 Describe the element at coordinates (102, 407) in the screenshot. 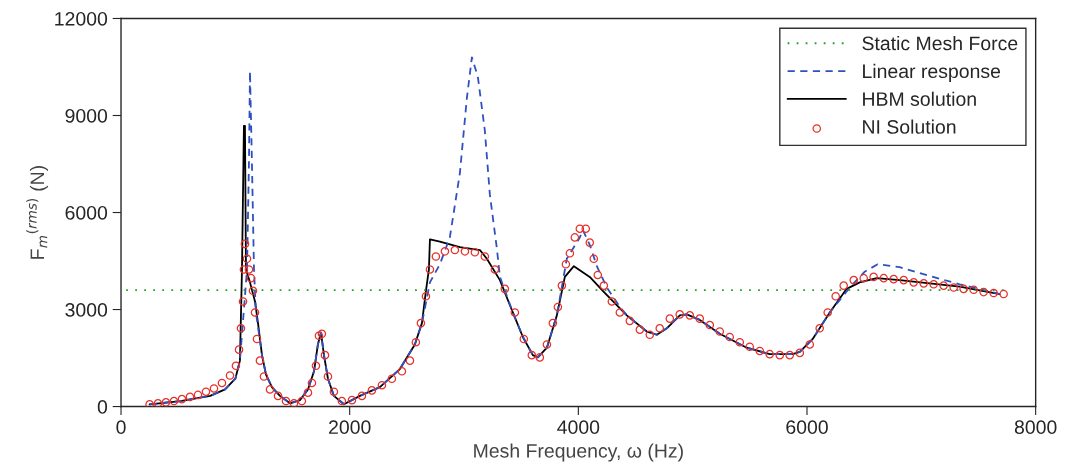

I see `y-tick-label: 0` at that location.